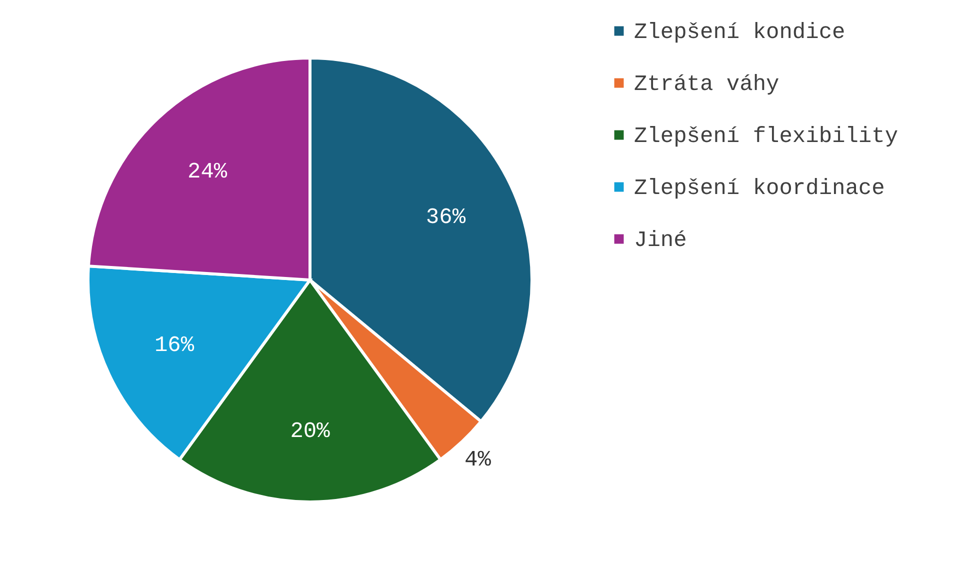 The image size is (955, 578). What do you see at coordinates (660, 240) in the screenshot?
I see `legend-label: Jiné` at bounding box center [660, 240].